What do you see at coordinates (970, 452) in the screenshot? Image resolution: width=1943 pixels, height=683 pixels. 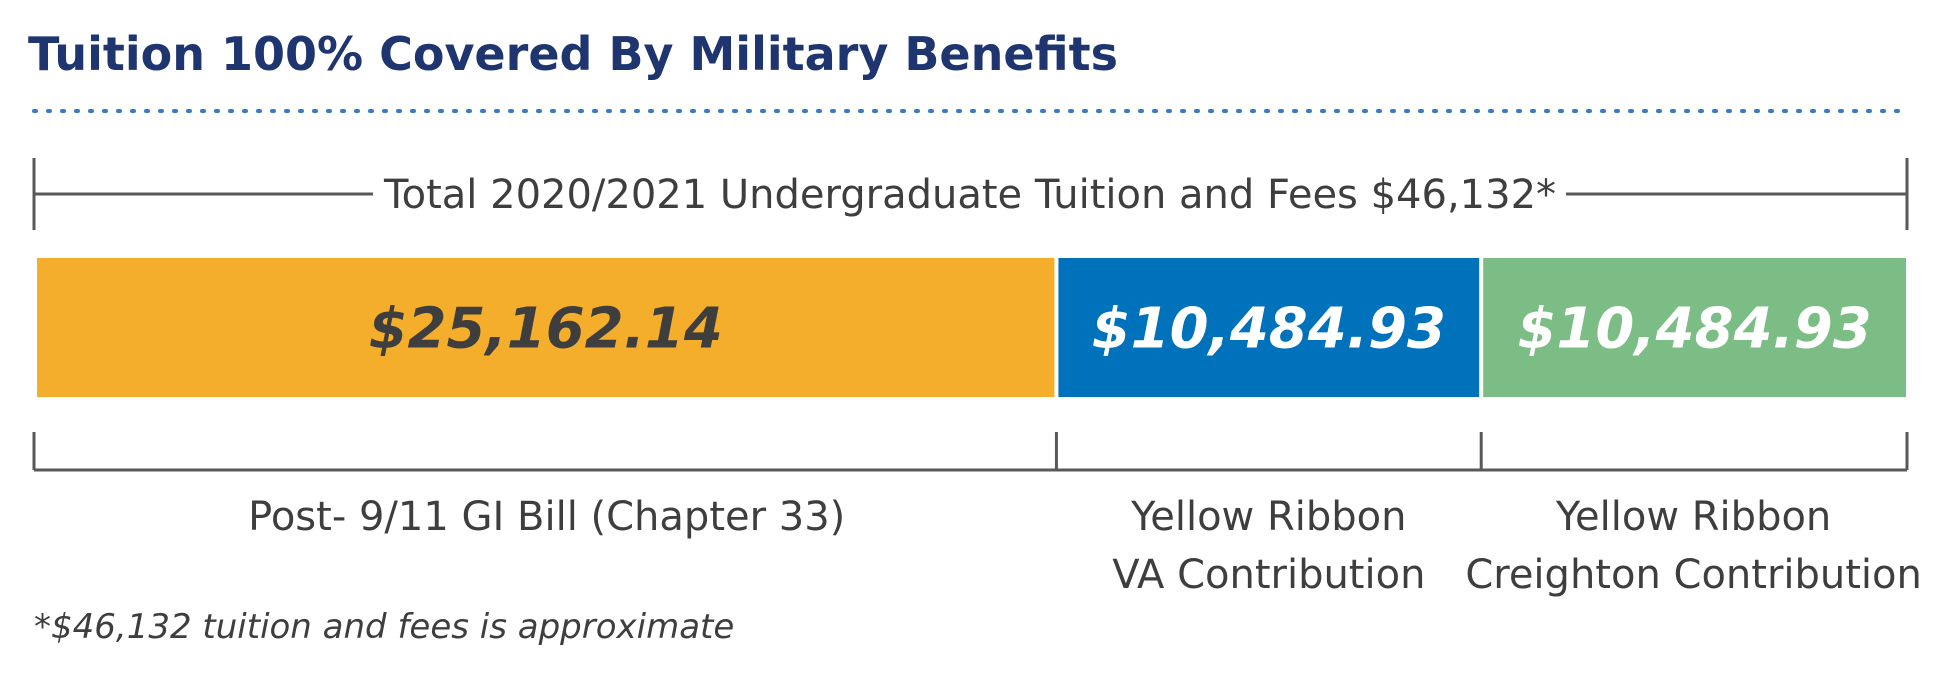 I see `segment-brackets` at bounding box center [970, 452].